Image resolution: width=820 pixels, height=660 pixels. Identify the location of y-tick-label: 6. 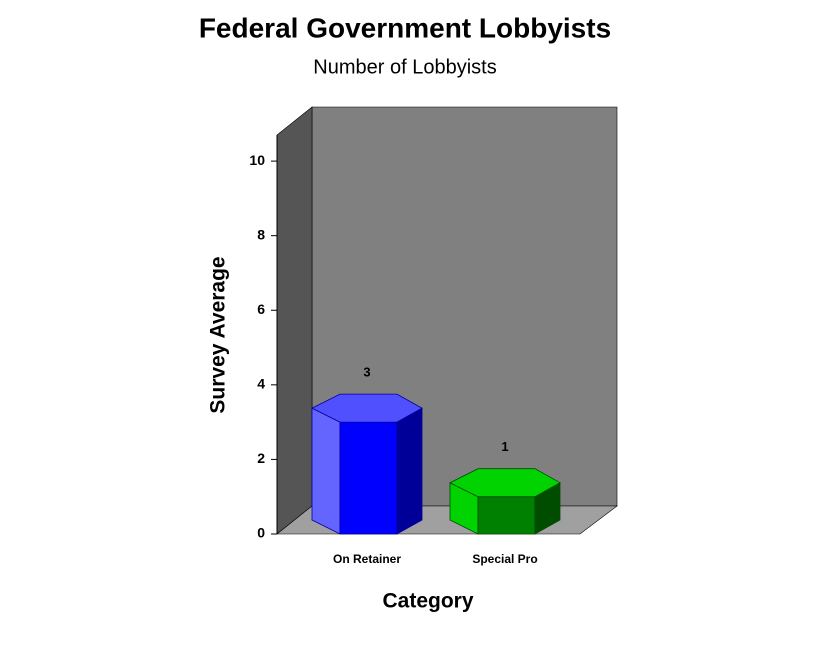
(261, 309).